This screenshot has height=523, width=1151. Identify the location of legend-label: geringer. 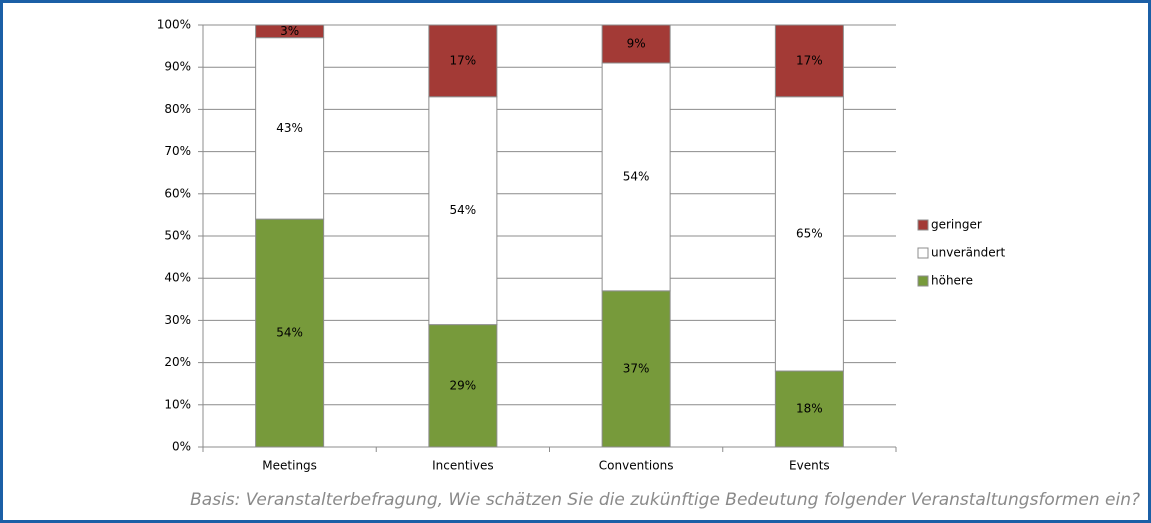
(956, 225).